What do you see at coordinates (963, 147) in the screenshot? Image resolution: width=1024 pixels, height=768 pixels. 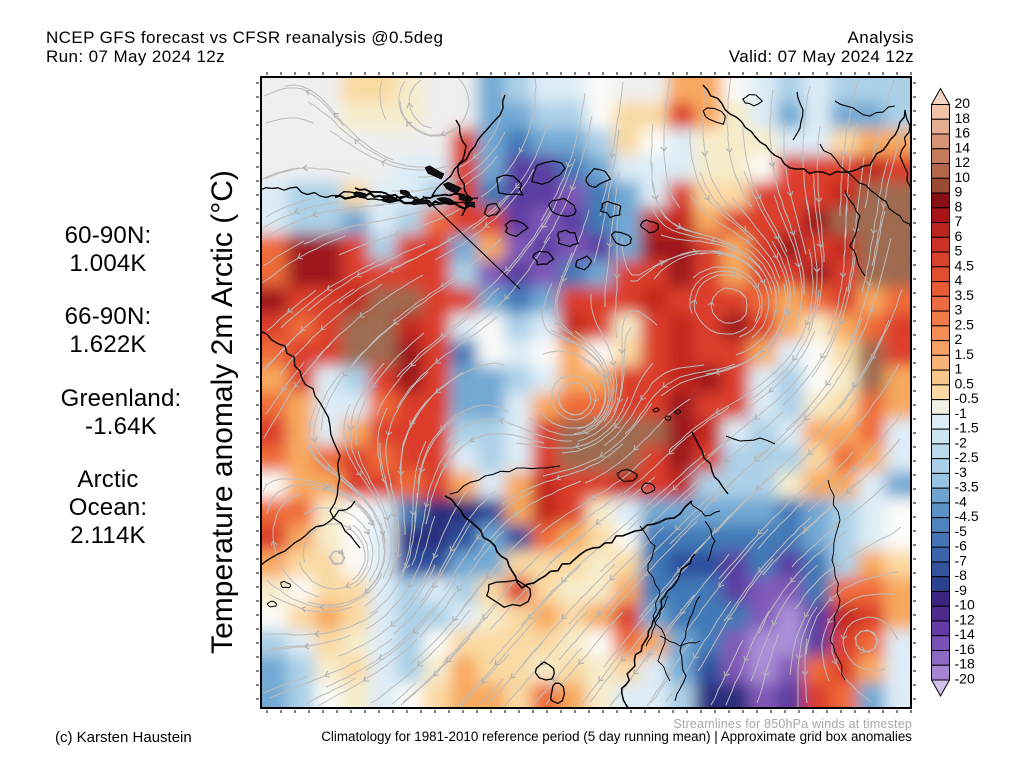 I see `svg-text: 14` at bounding box center [963, 147].